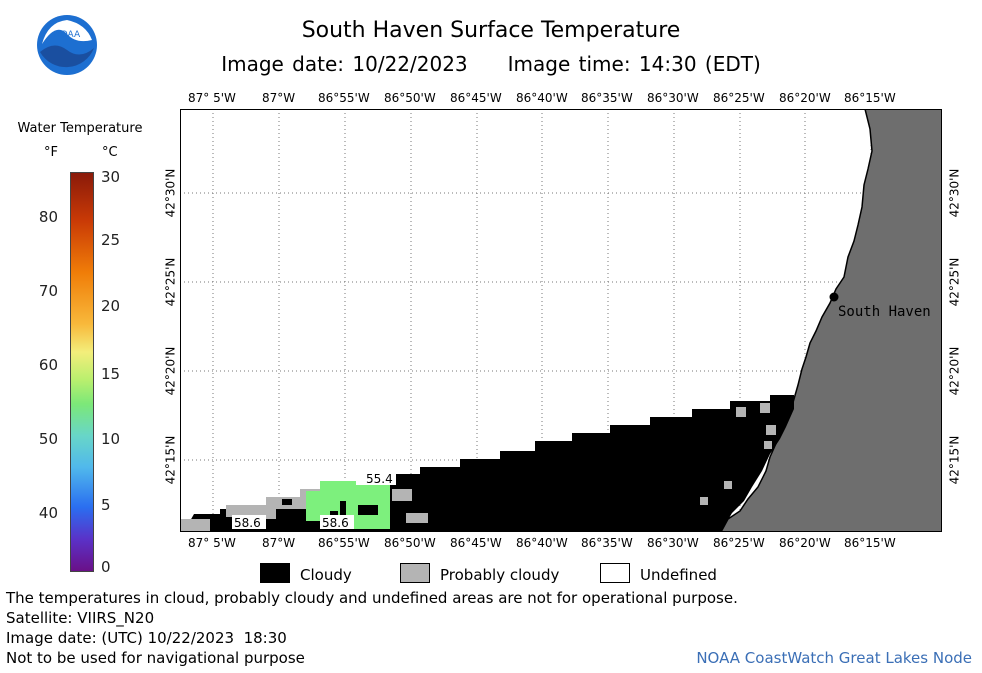 The height and width of the screenshot is (673, 982). Describe the element at coordinates (48, 217) in the screenshot. I see `tick-f: 80` at that location.